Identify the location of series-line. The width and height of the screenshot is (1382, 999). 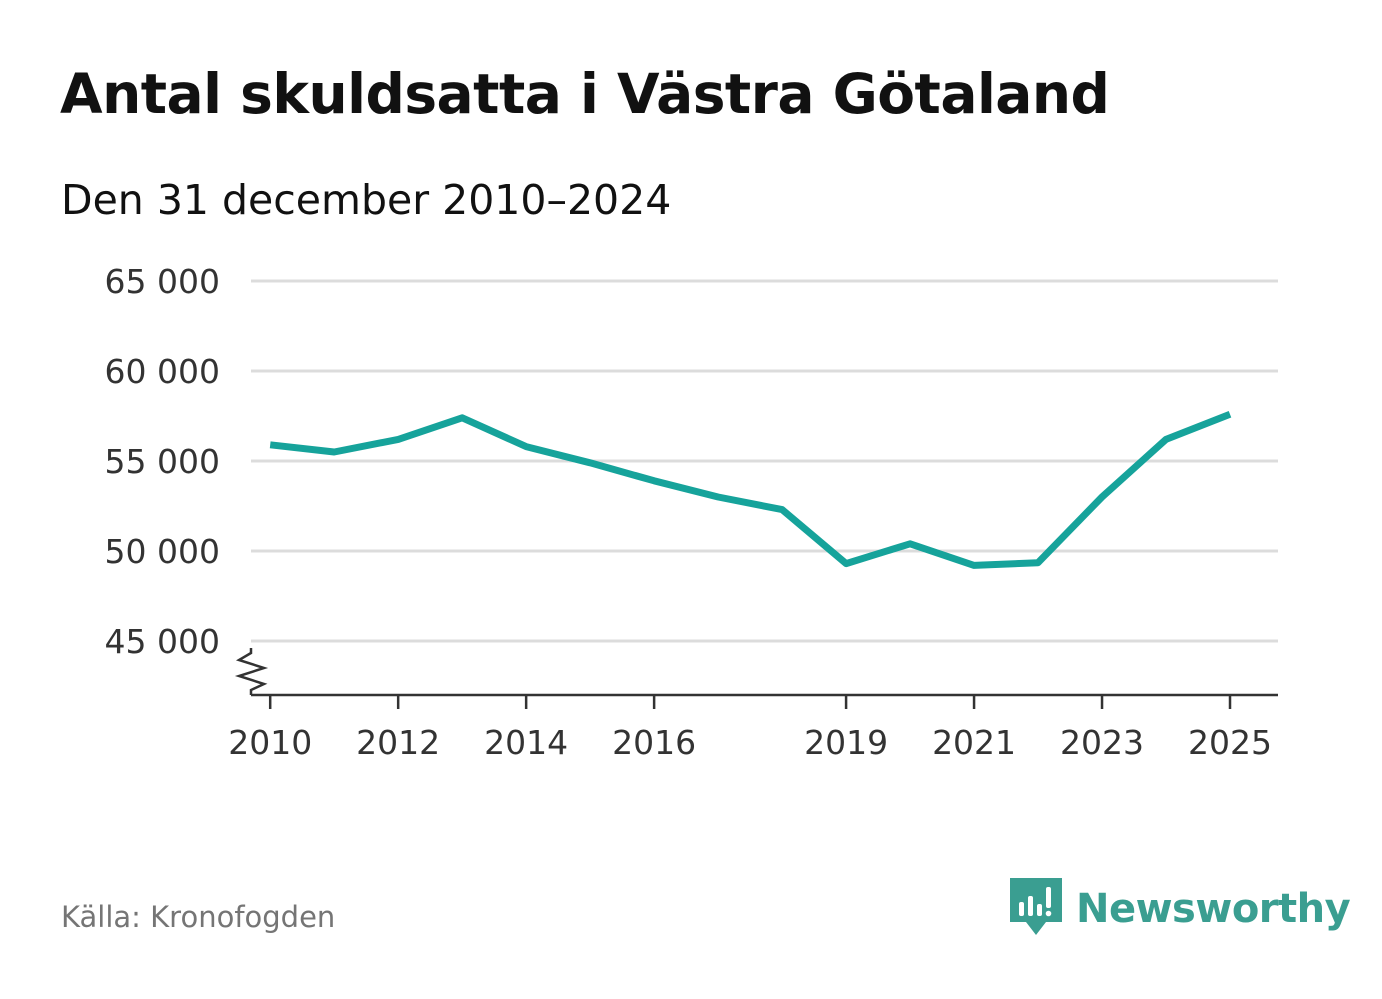
(750, 489).